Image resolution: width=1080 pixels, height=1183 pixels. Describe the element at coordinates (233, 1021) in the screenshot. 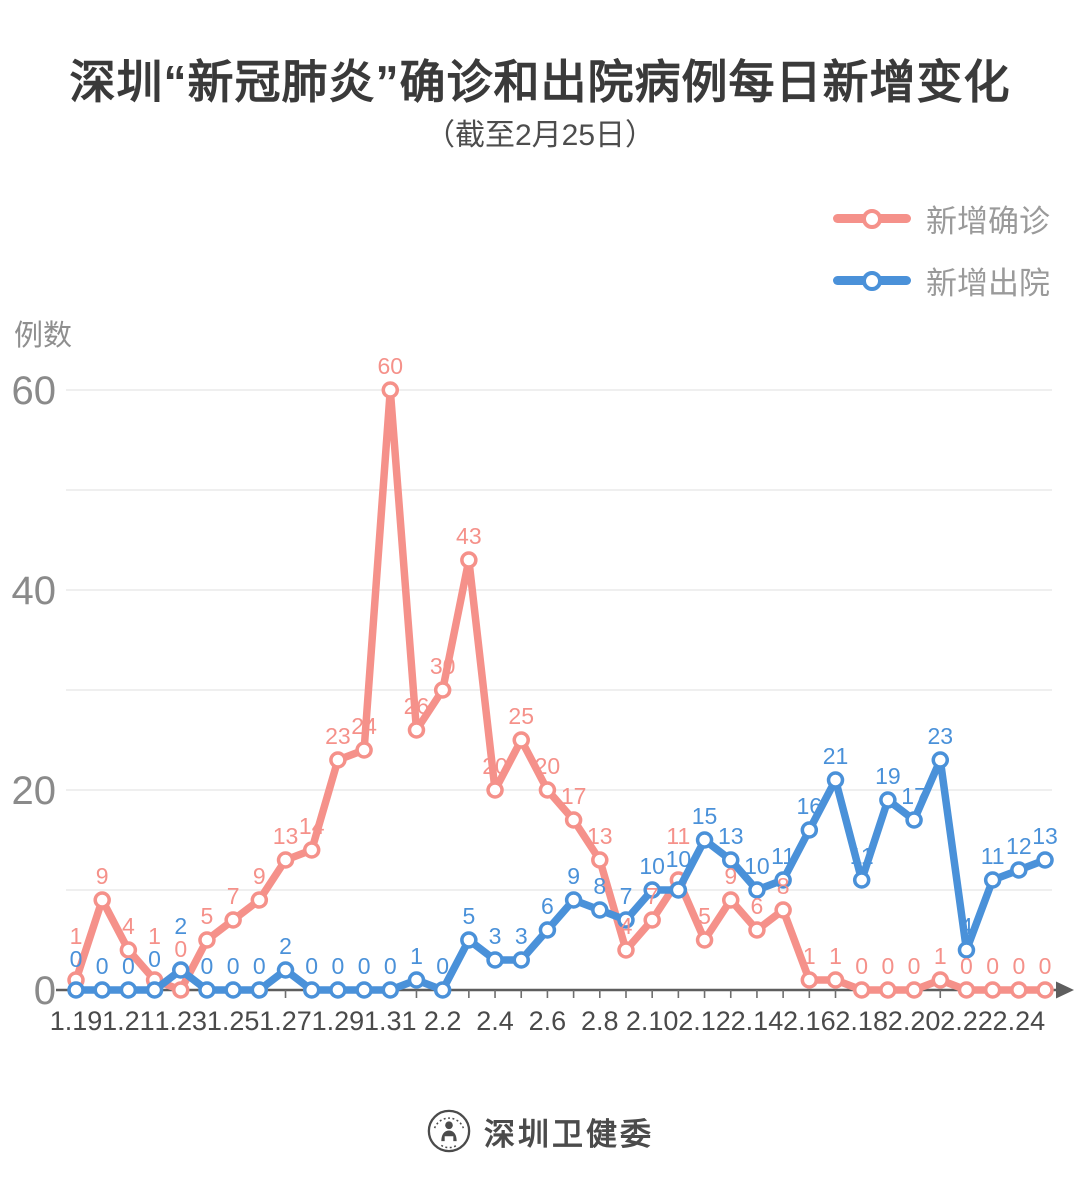

I see `x-axis-label: 1.25` at that location.